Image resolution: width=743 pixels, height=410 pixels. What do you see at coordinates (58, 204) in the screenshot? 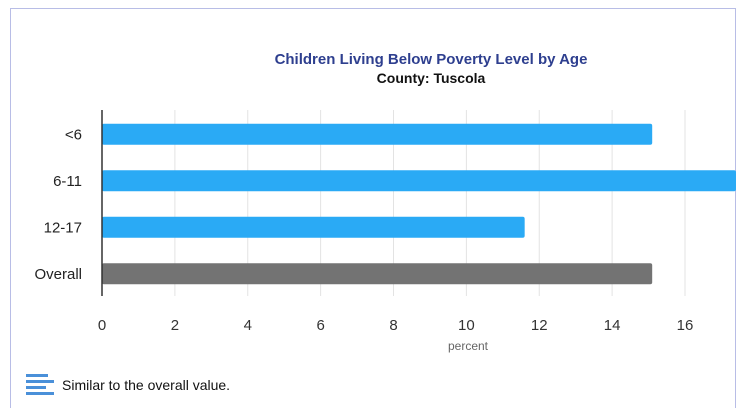
I see `category-labels: <6 6-11 12-17 Overall` at bounding box center [58, 204].